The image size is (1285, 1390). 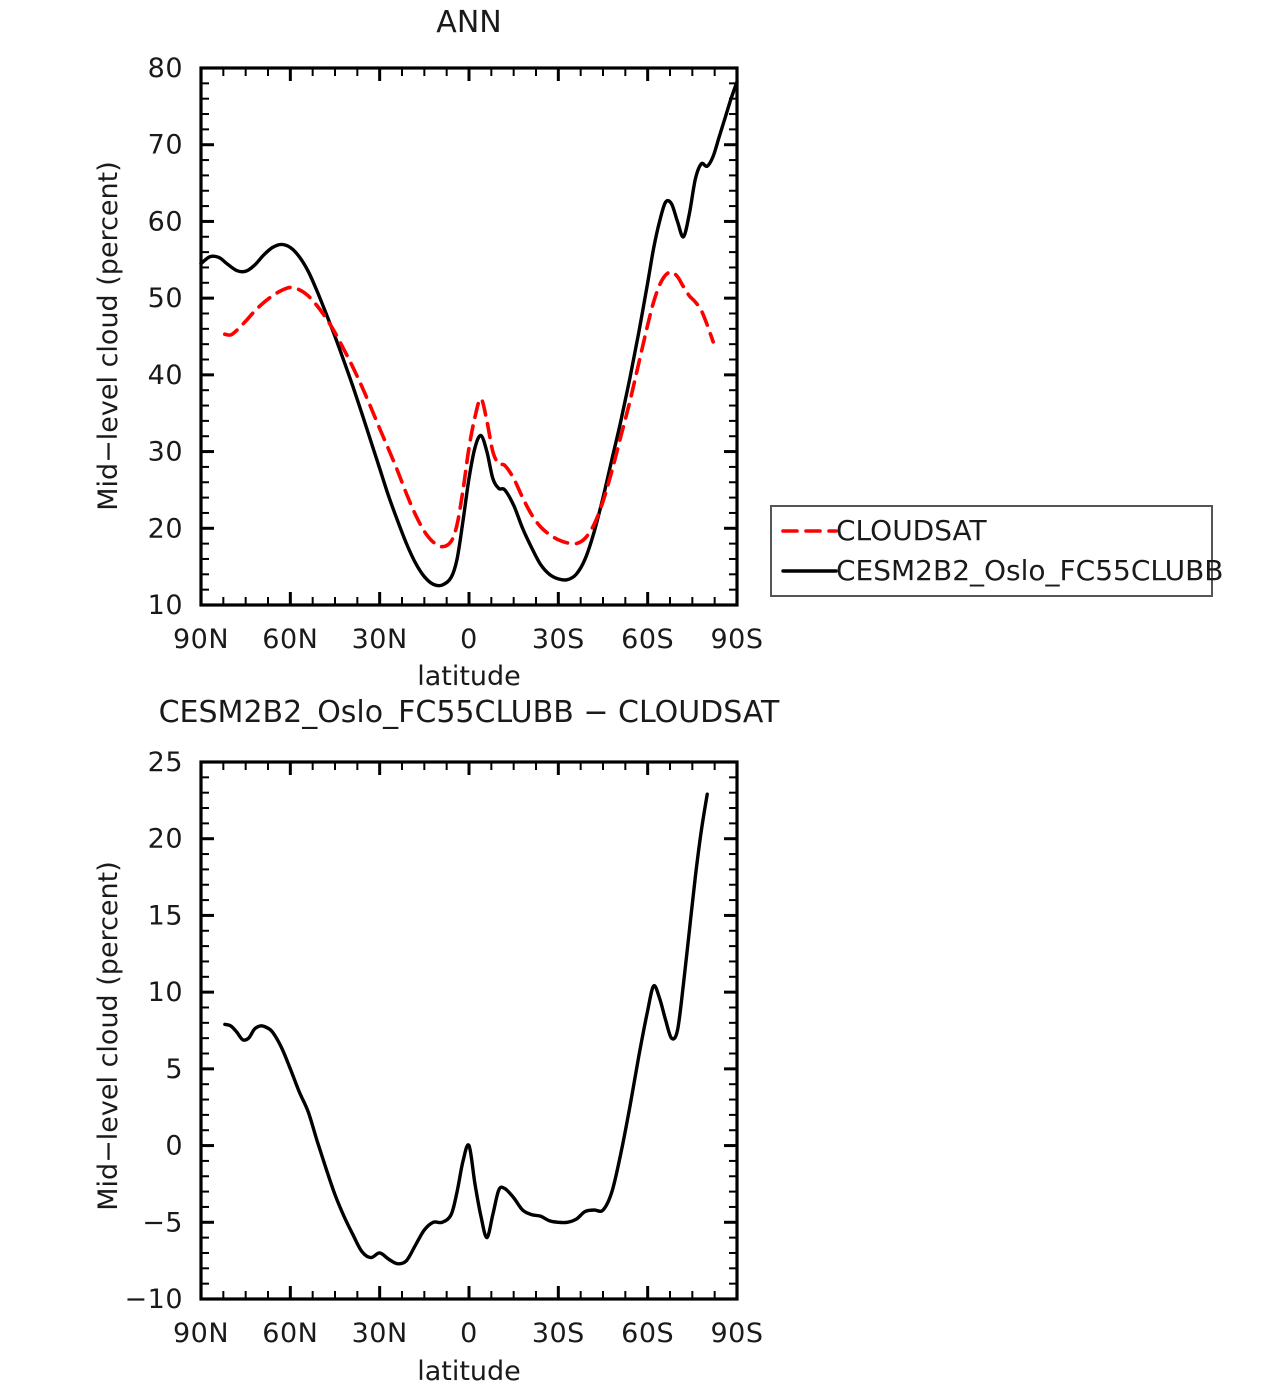 What do you see at coordinates (469, 712) in the screenshot?
I see `bottom-panel-title: CESM2B2_Oslo_FC55CLUBB − CLOUDSAT` at bounding box center [469, 712].